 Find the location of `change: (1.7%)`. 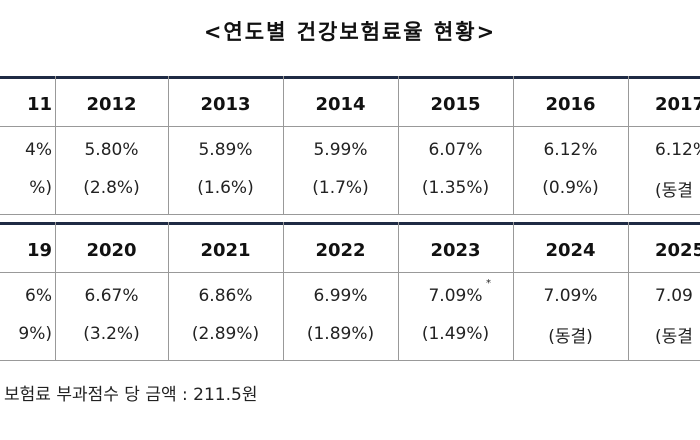

change: (1.7%) is located at coordinates (340, 188).